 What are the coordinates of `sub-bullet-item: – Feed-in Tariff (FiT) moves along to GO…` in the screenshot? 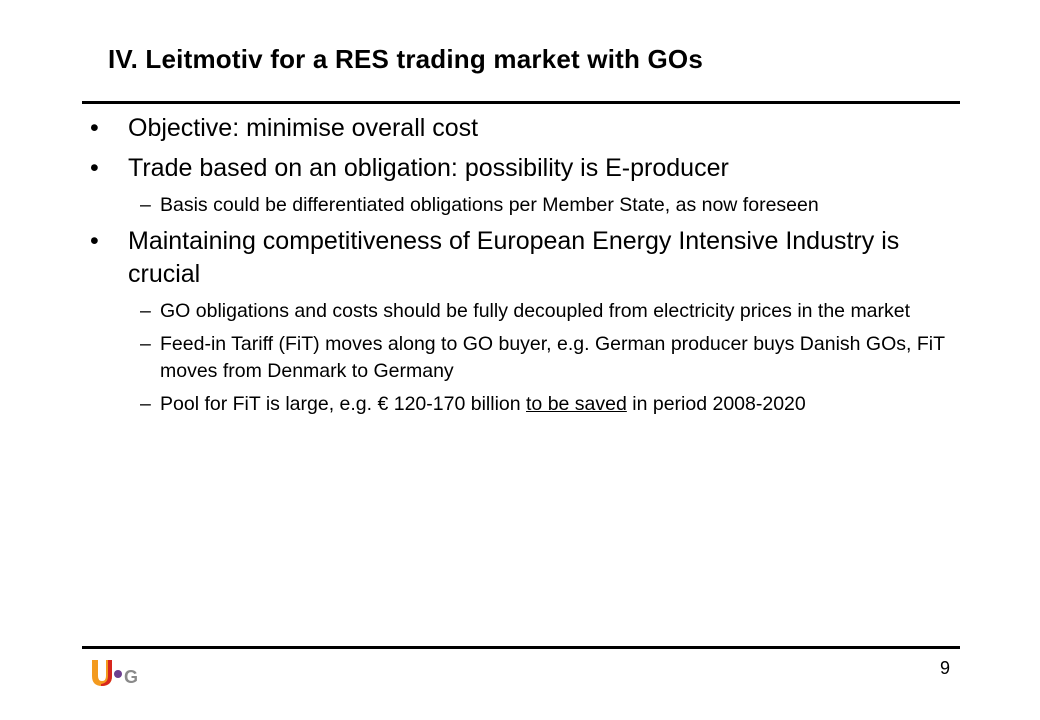 It's located at (530, 358).